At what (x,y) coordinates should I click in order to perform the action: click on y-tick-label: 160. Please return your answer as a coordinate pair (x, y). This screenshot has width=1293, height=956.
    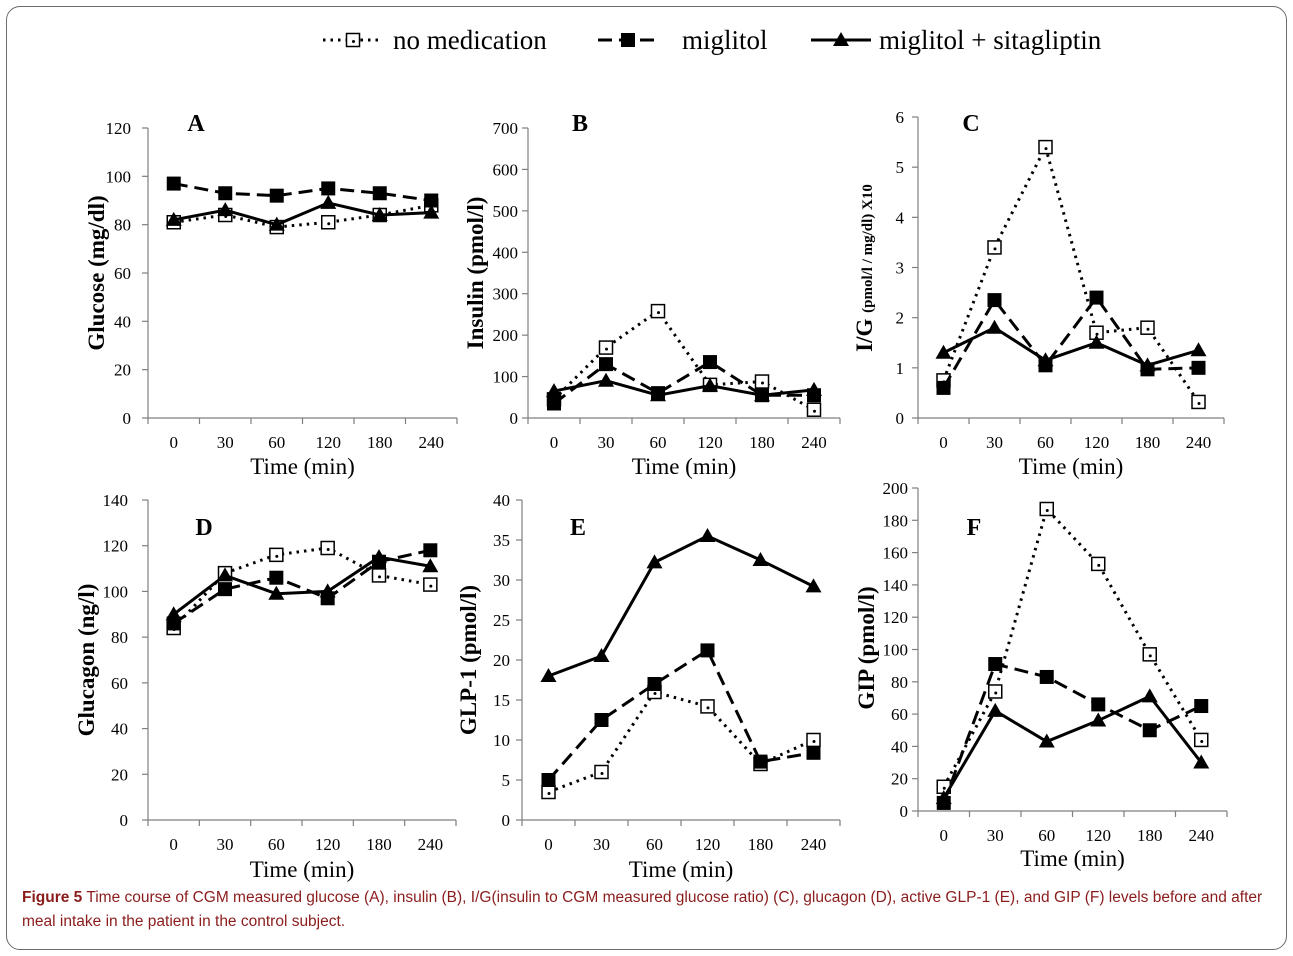
    Looking at the image, I should click on (896, 553).